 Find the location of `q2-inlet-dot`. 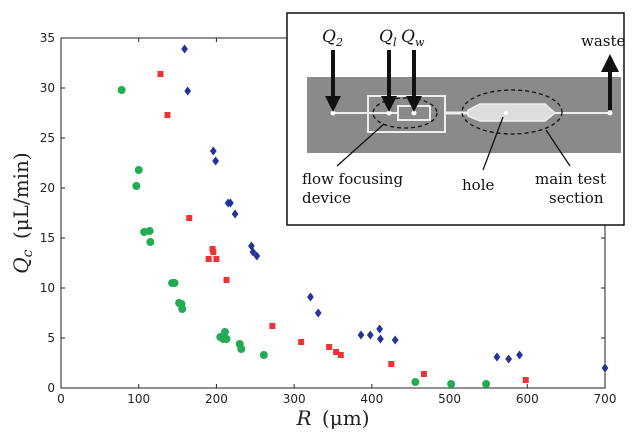

q2-inlet-dot is located at coordinates (333, 113).